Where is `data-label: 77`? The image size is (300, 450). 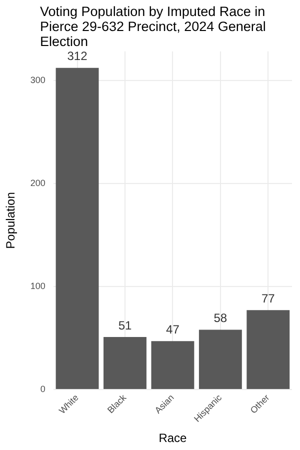
data-label: 77 is located at coordinates (268, 298).